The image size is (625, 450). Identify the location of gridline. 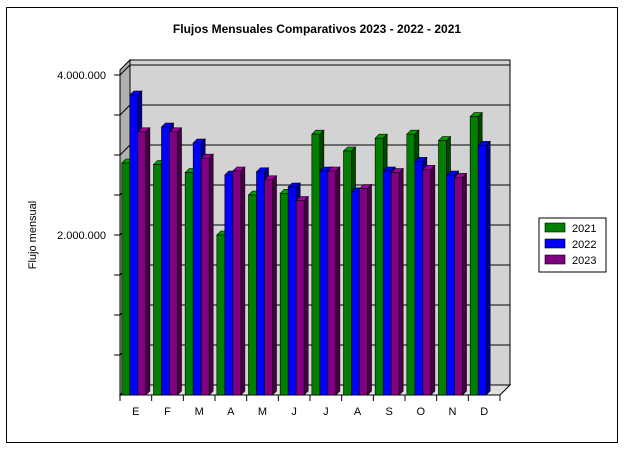
(314, 70).